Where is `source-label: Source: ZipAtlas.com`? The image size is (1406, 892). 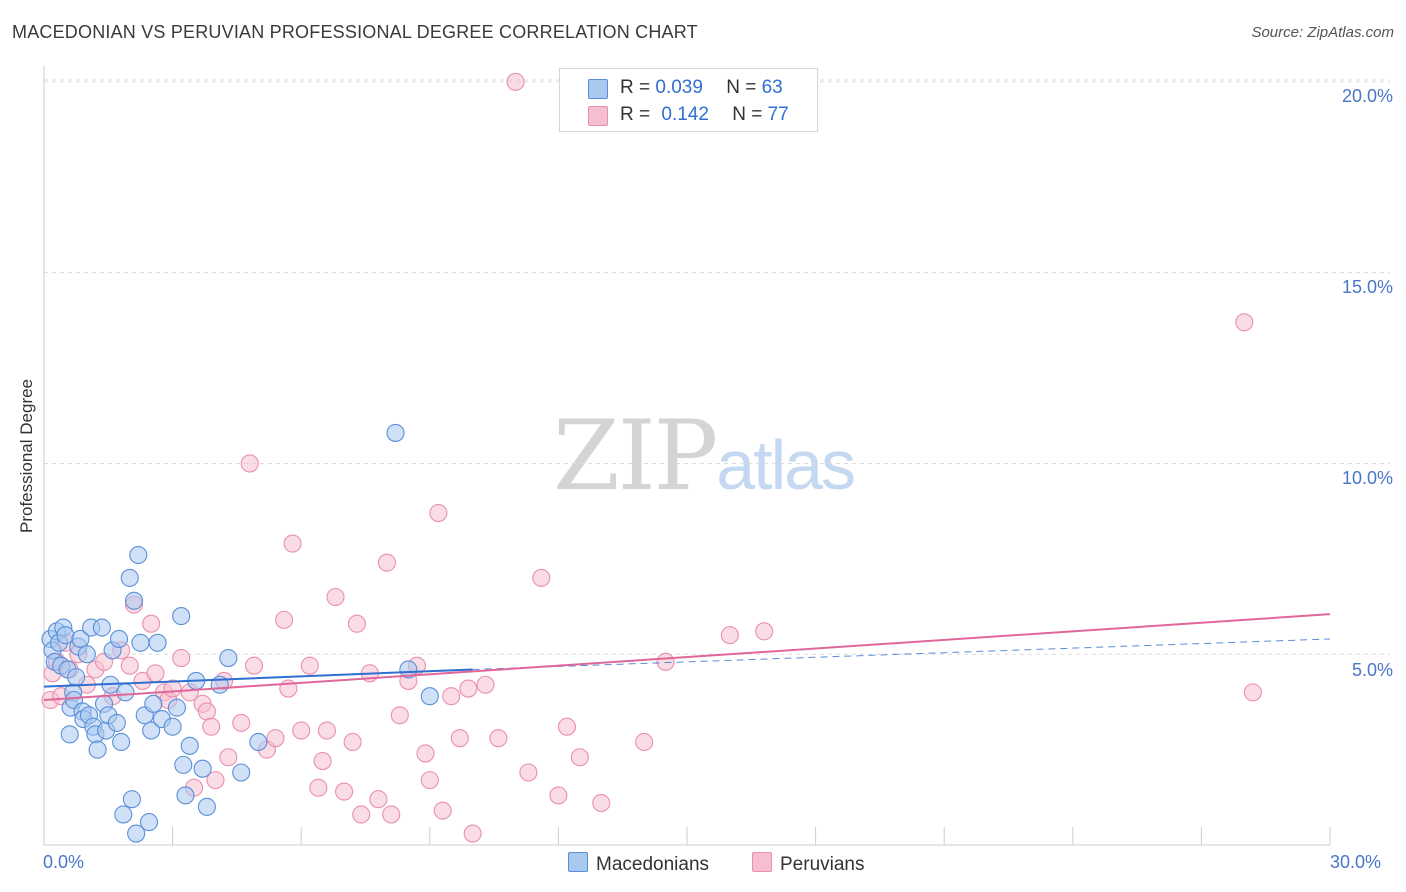 source-label: Source: ZipAtlas.com is located at coordinates (1322, 32).